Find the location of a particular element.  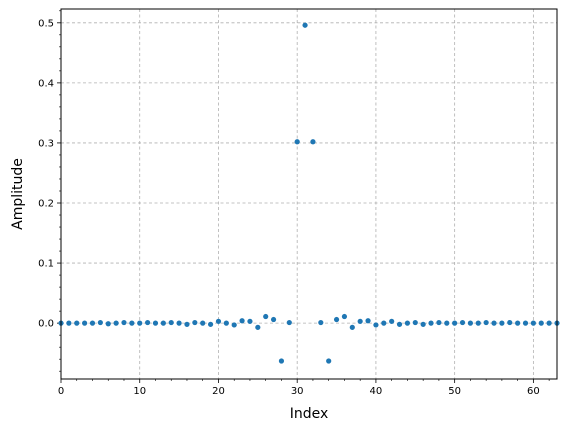

y-tick-label: 0.2 is located at coordinates (46, 204).